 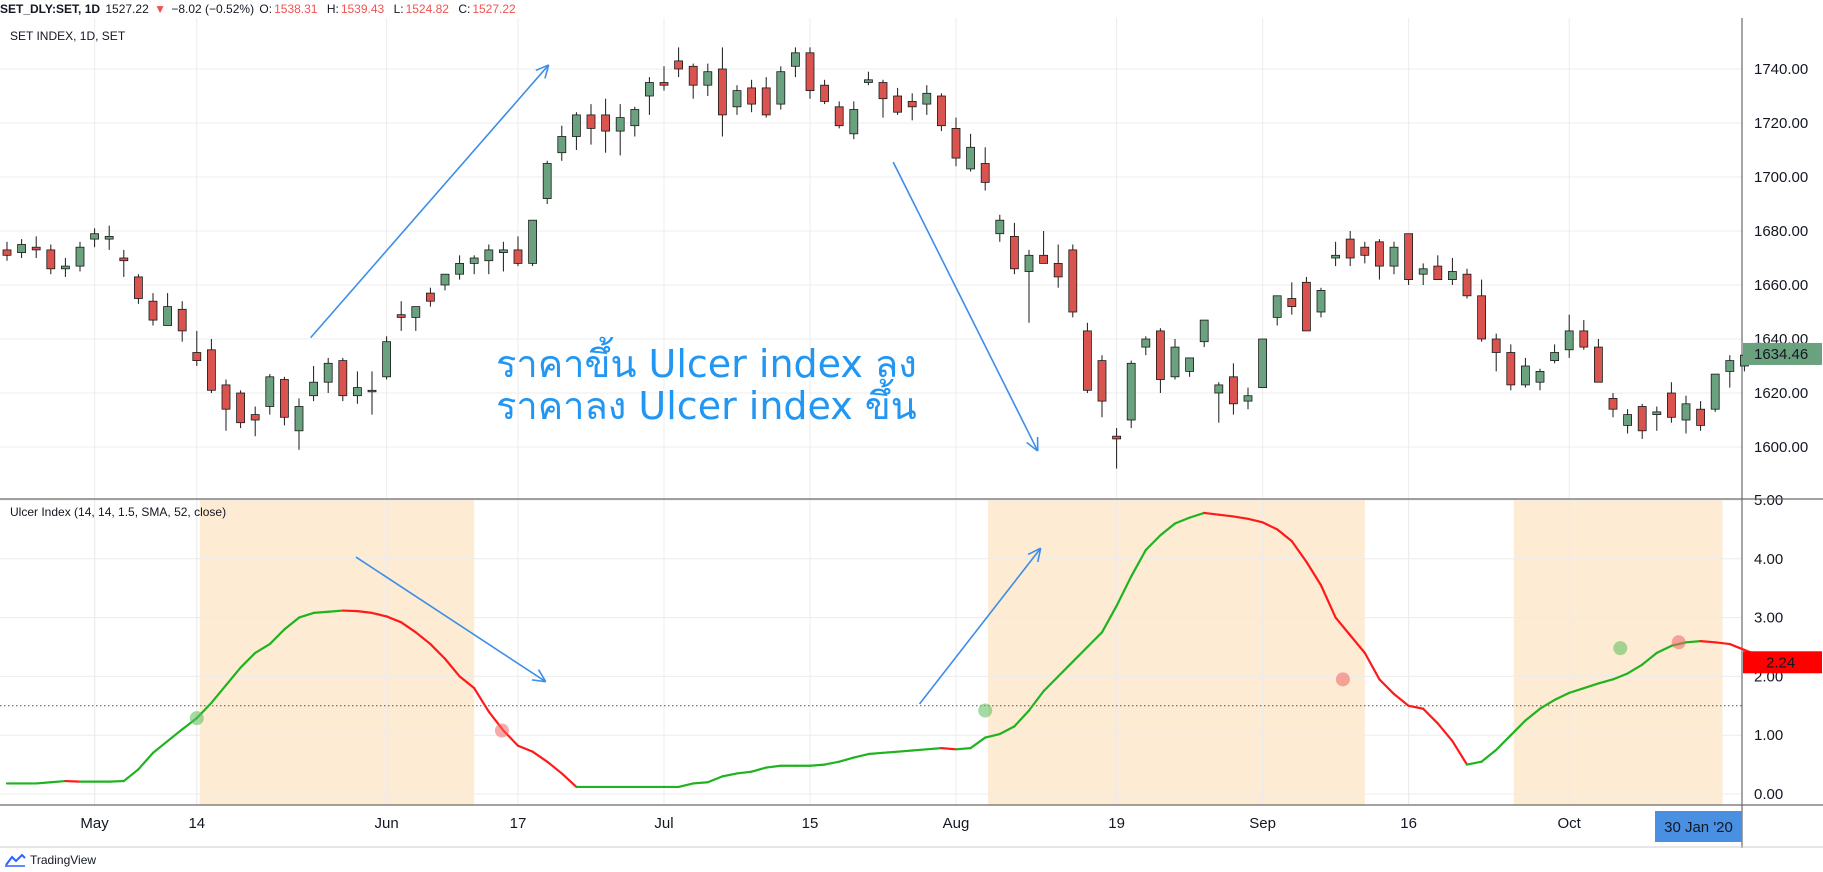 What do you see at coordinates (50, 9) in the screenshot?
I see `symbol-name: SET_DLY:SET, 1D` at bounding box center [50, 9].